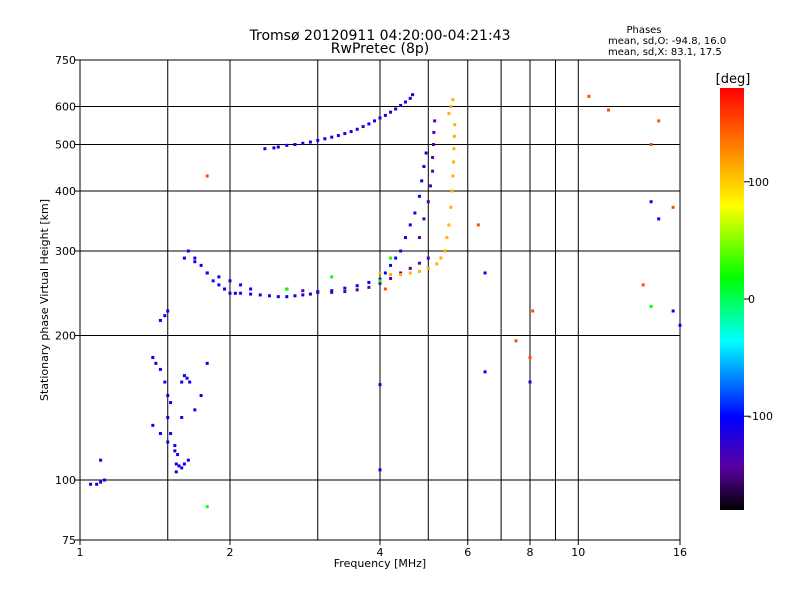  Describe the element at coordinates (667, 41) in the screenshot. I see `stats-line-o: mean, sd,O: -94.8, 16.0` at that location.